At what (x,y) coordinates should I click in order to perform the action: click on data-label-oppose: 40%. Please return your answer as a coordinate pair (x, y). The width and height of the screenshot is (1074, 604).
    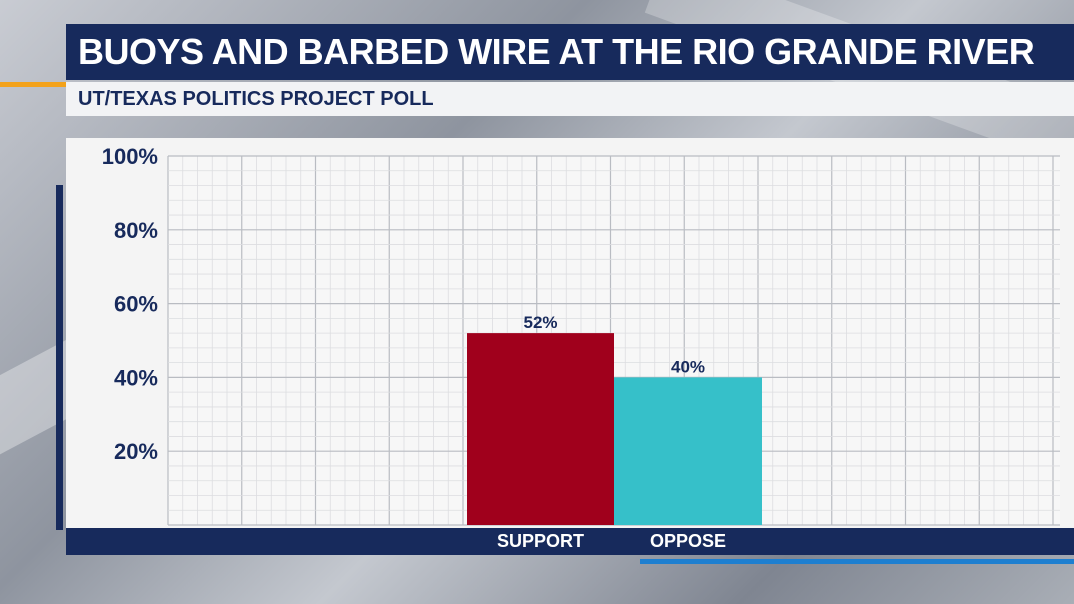
    Looking at the image, I should click on (688, 366).